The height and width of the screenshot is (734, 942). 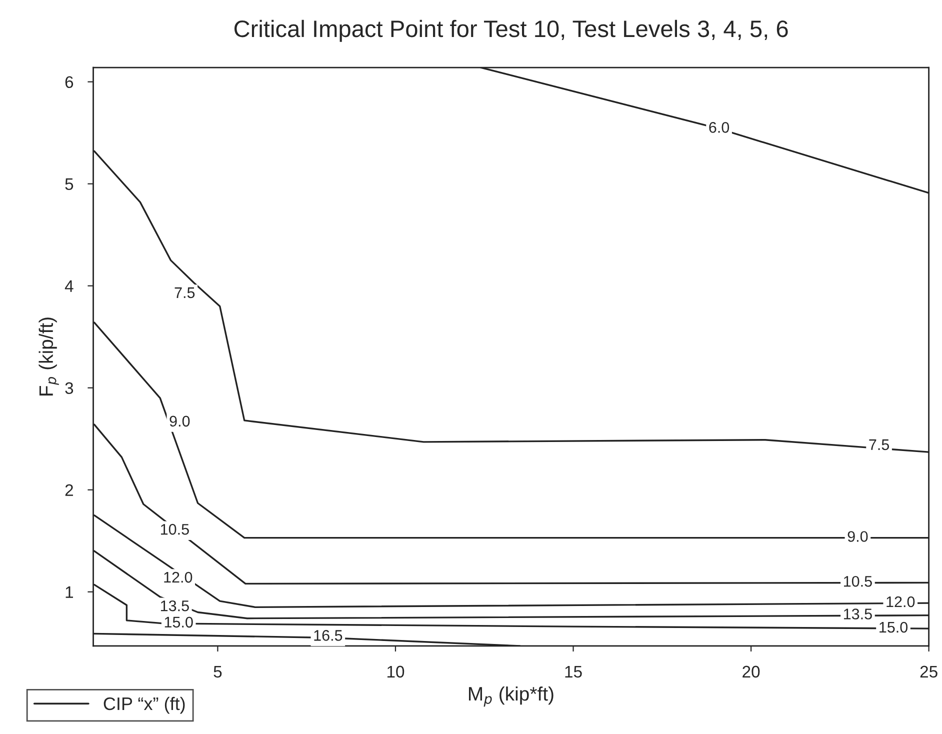 What do you see at coordinates (69, 286) in the screenshot?
I see `y-tick-label: 4` at bounding box center [69, 286].